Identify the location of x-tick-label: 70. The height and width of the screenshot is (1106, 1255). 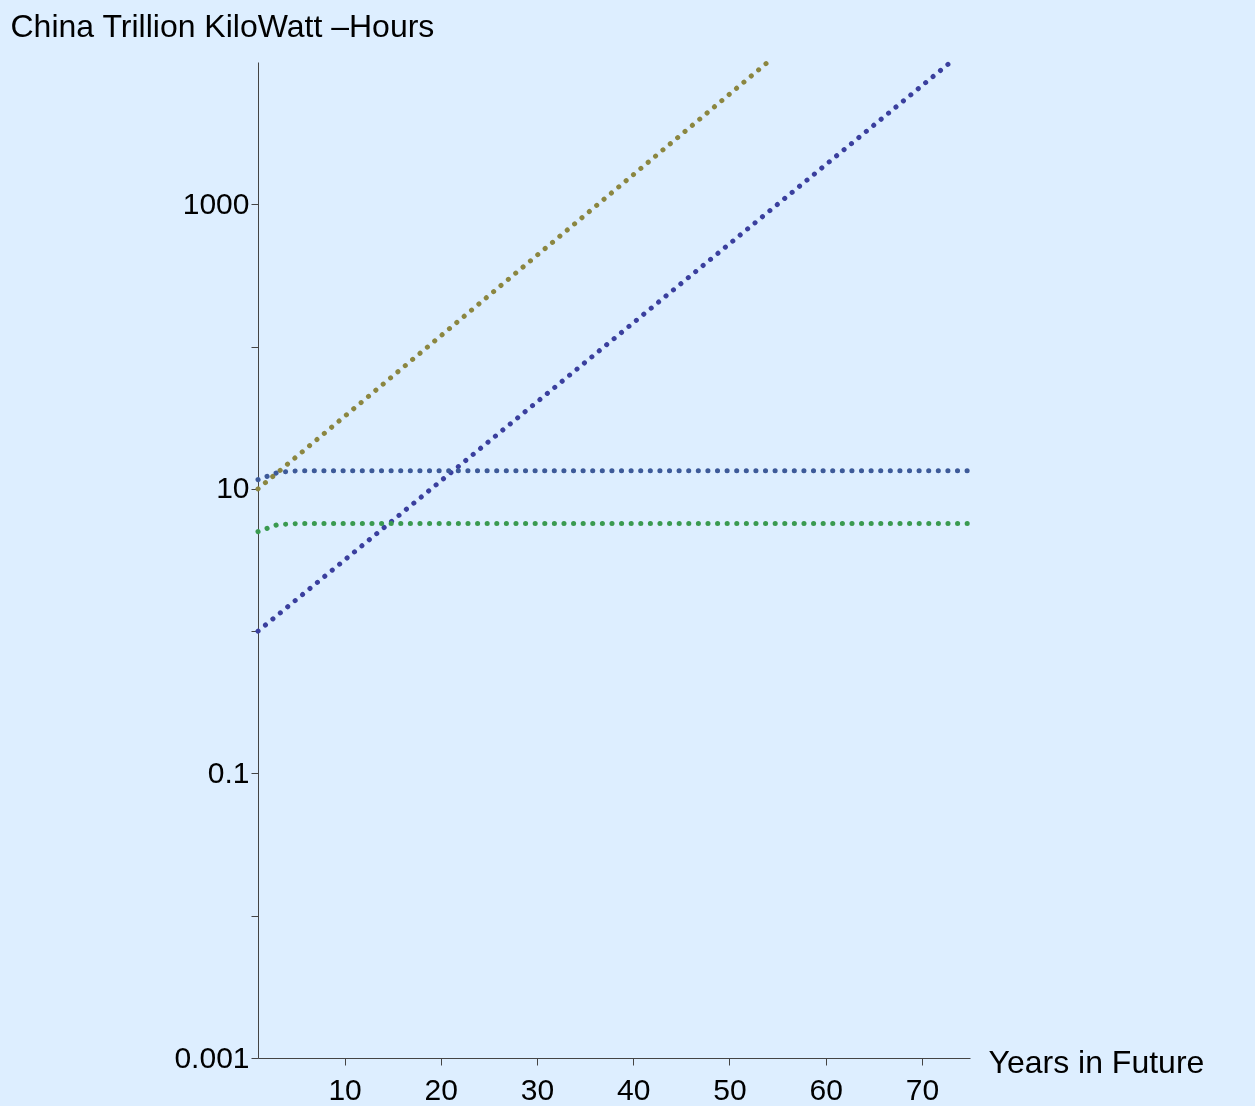
(922, 1089).